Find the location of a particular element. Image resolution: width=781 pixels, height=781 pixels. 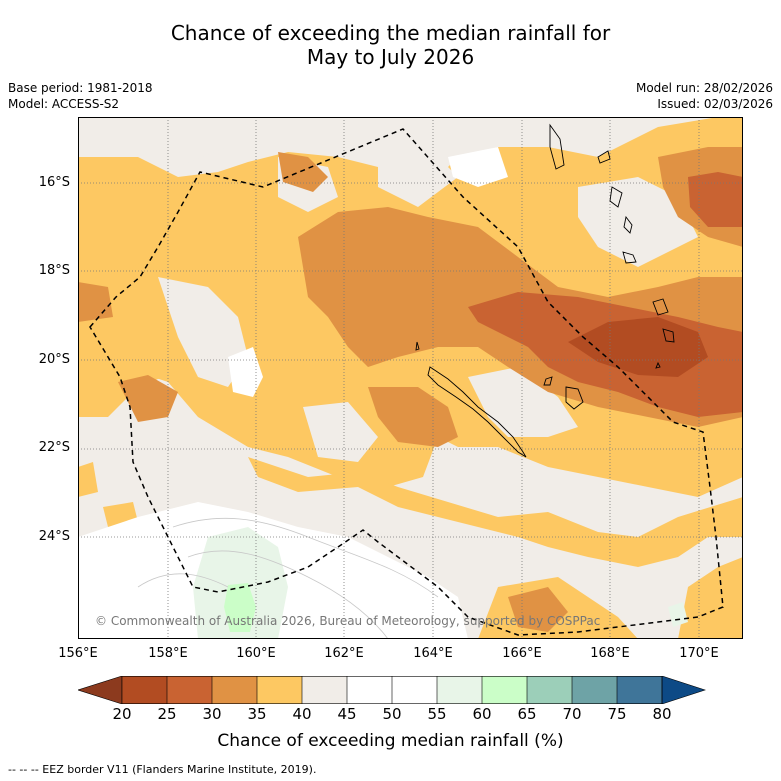

lon-label-168e: 168°E is located at coordinates (610, 653).